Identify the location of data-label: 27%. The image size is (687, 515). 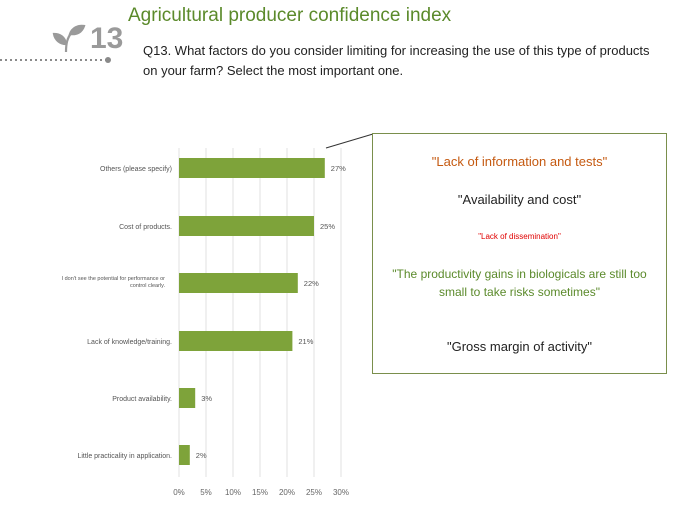
(338, 168).